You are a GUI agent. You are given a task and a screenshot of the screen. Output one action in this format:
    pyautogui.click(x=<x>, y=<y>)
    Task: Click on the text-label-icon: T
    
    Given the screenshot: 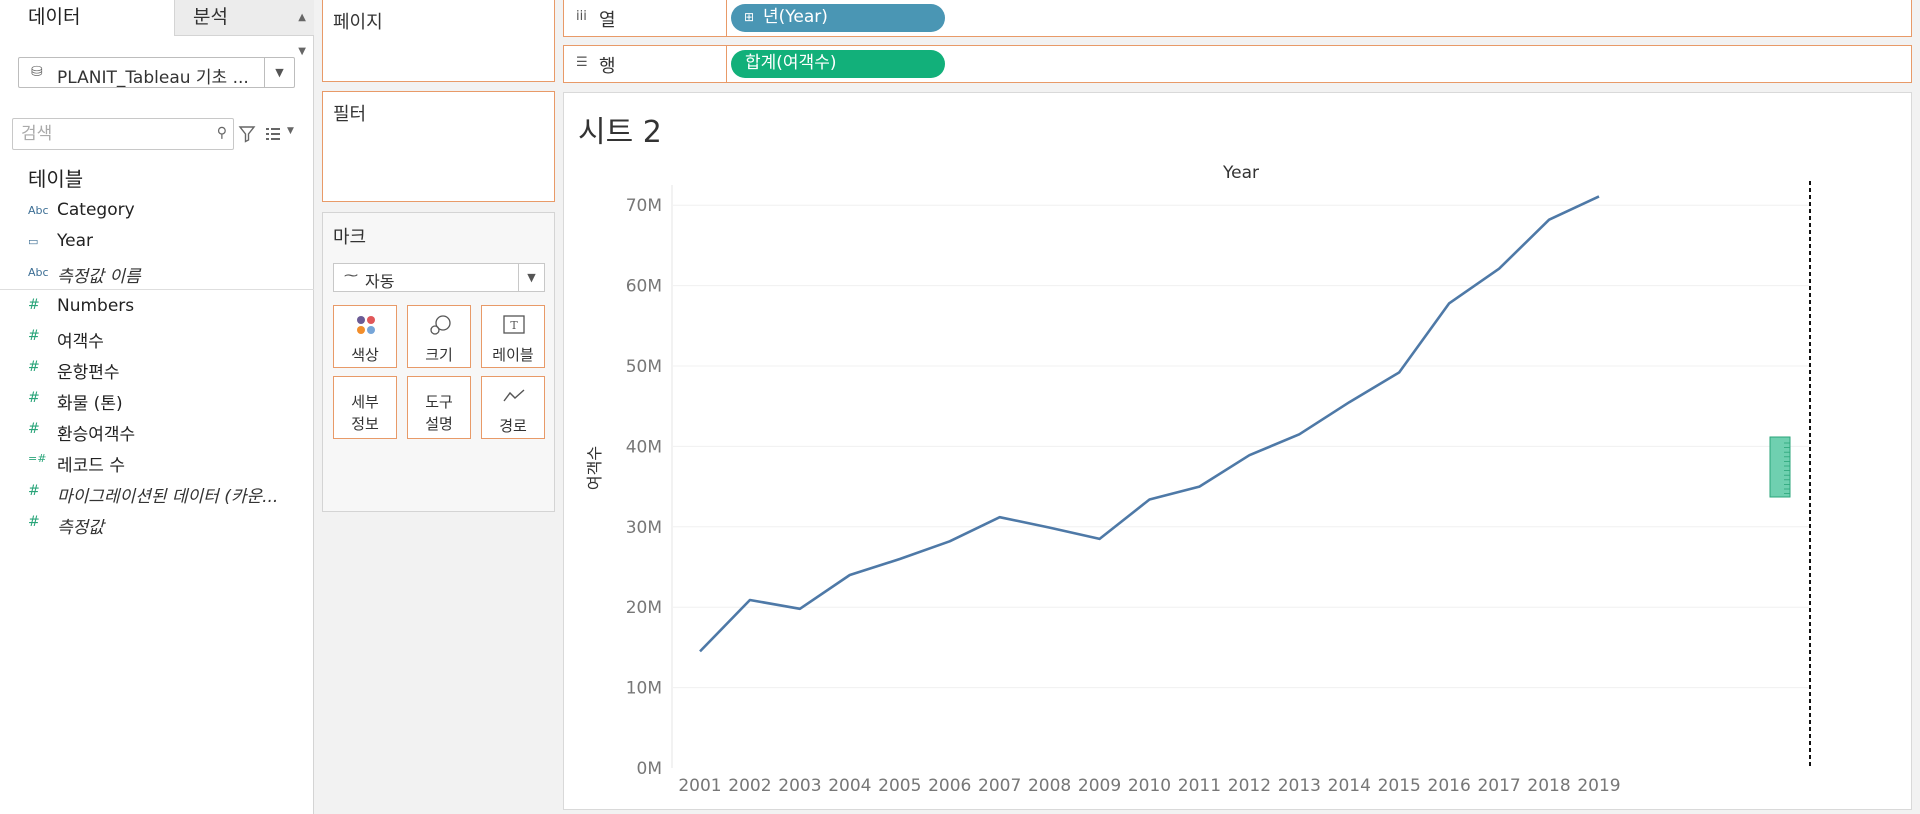 What is the action you would take?
    pyautogui.click(x=514, y=324)
    